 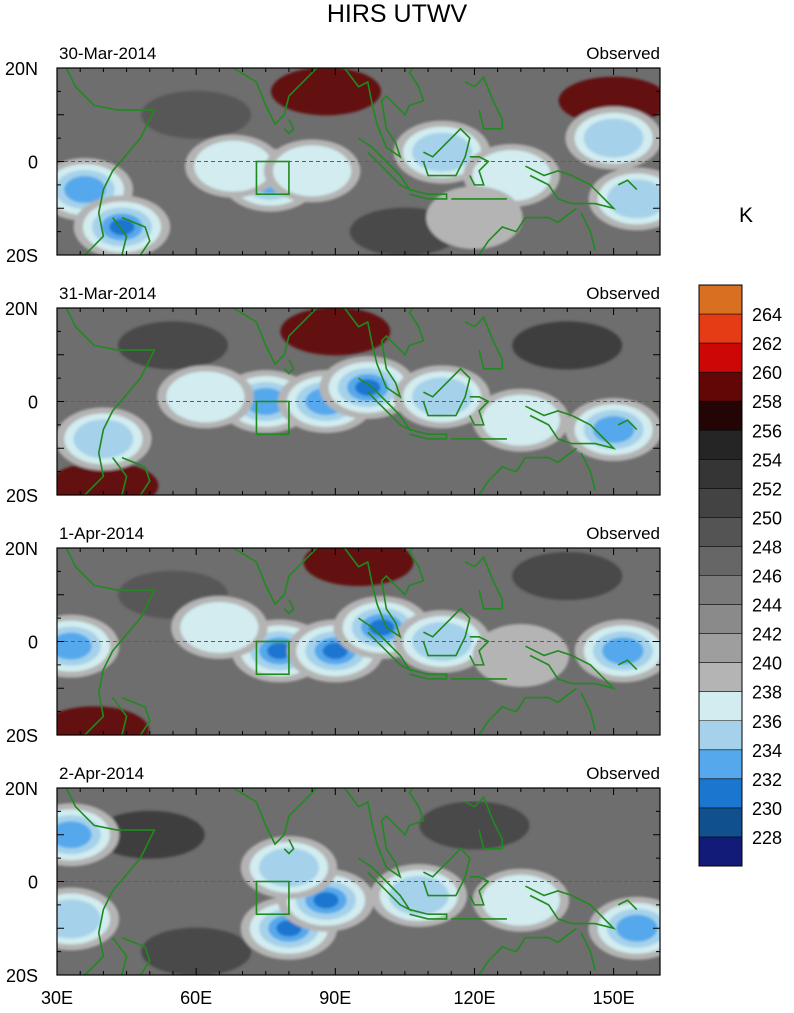 What do you see at coordinates (767, 547) in the screenshot?
I see `colorbar-label: 248` at bounding box center [767, 547].